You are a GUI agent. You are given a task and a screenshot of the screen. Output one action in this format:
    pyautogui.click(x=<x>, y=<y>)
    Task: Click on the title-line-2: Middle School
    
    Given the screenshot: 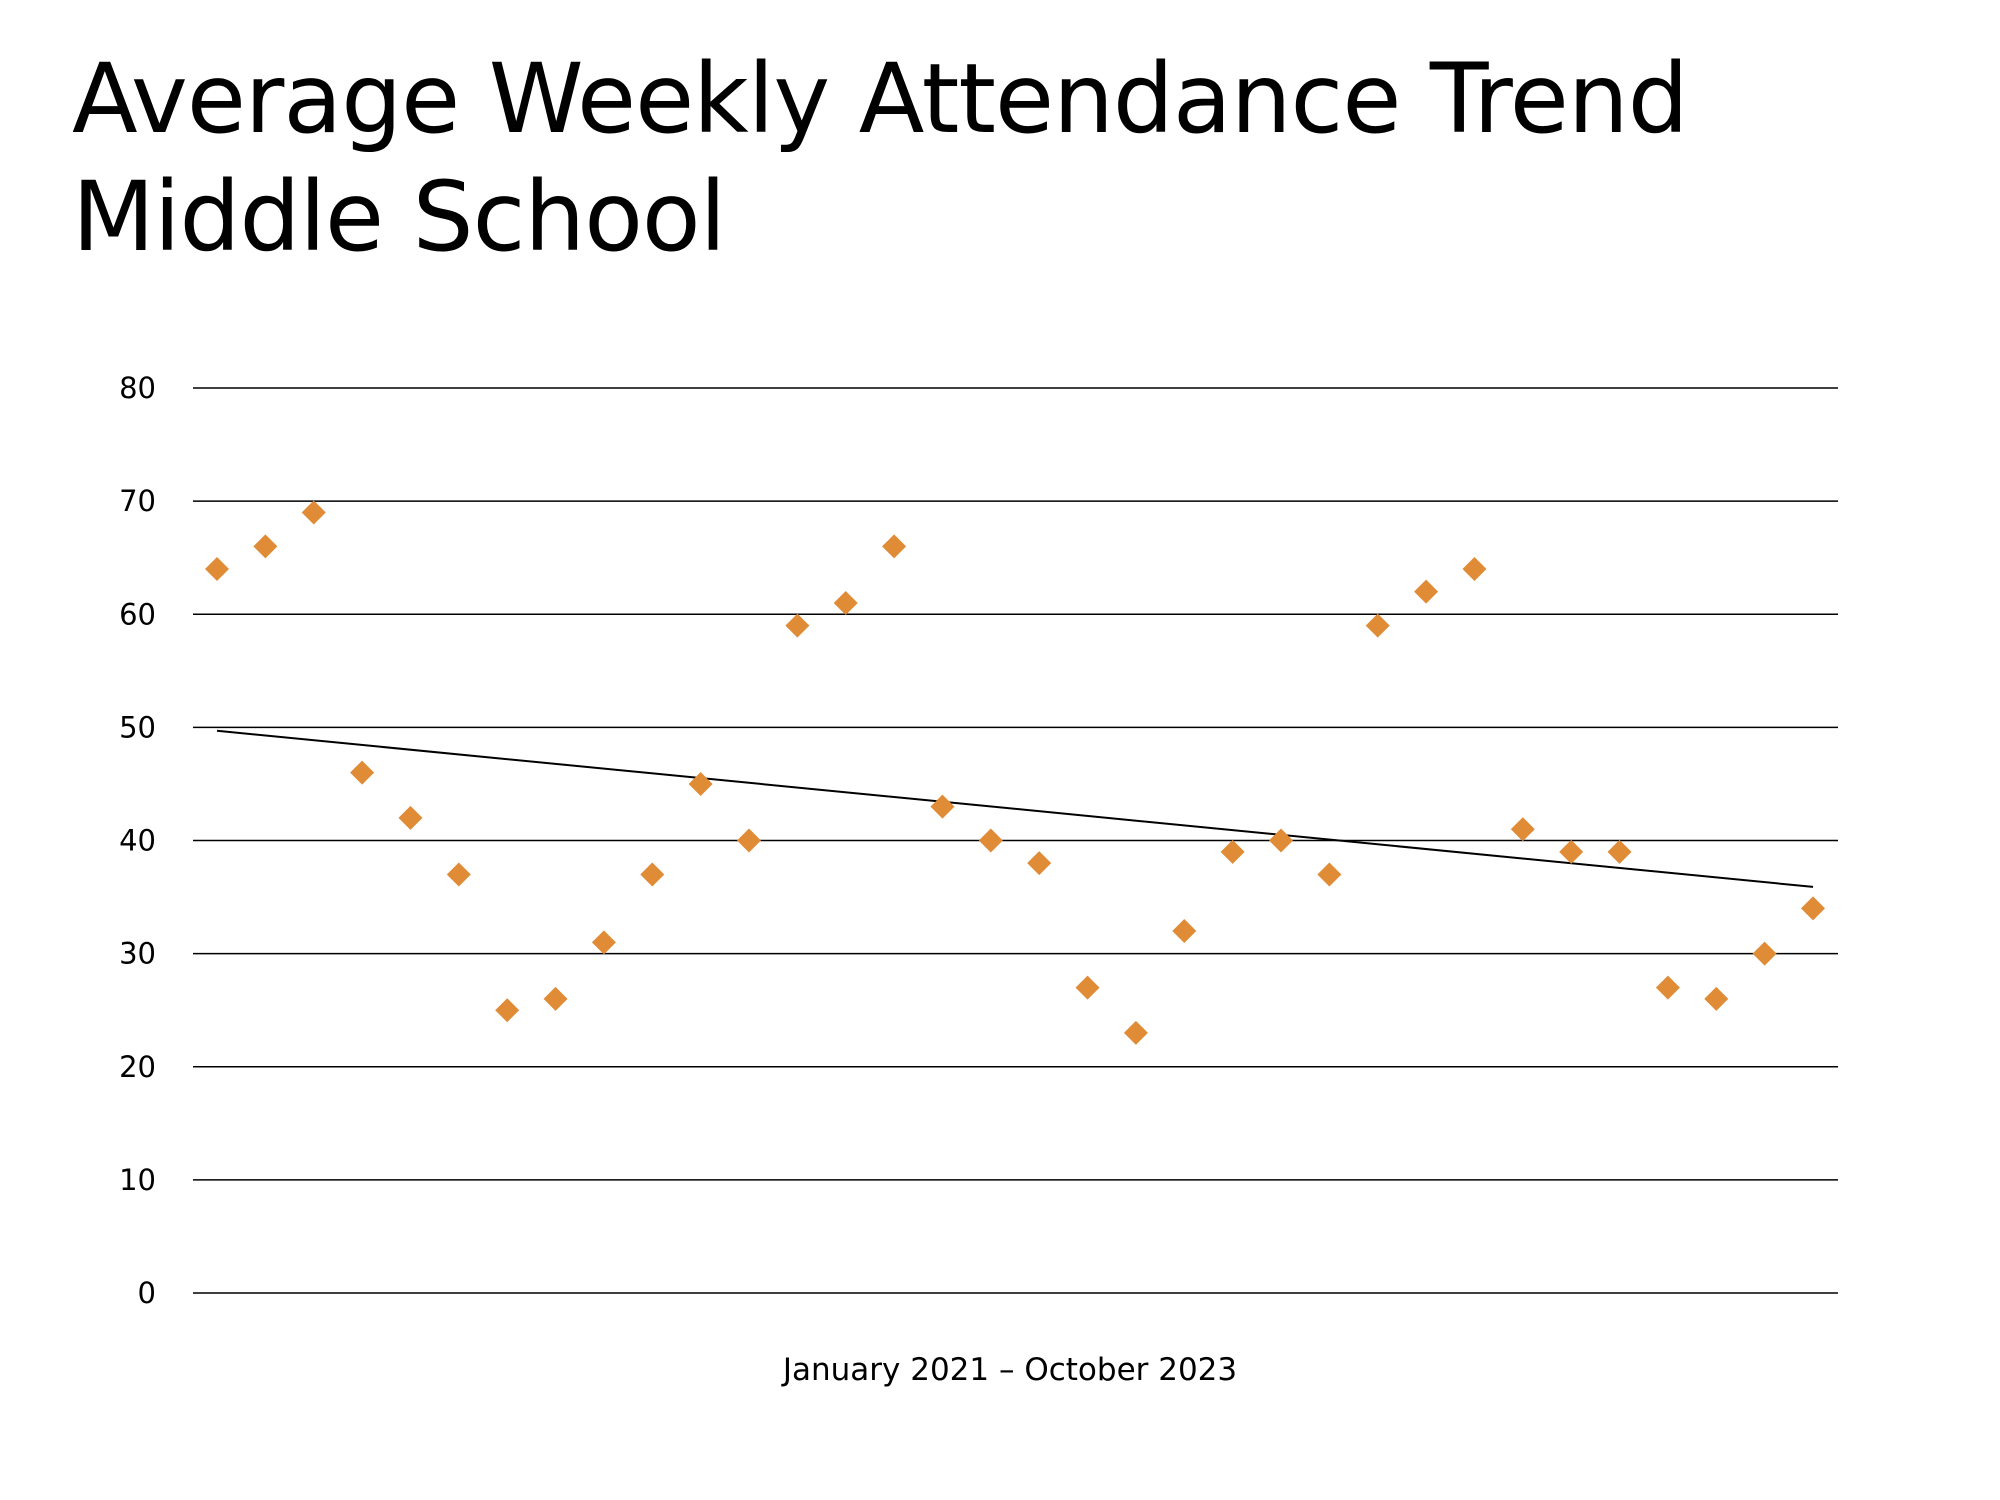 What is the action you would take?
    pyautogui.click(x=399, y=217)
    